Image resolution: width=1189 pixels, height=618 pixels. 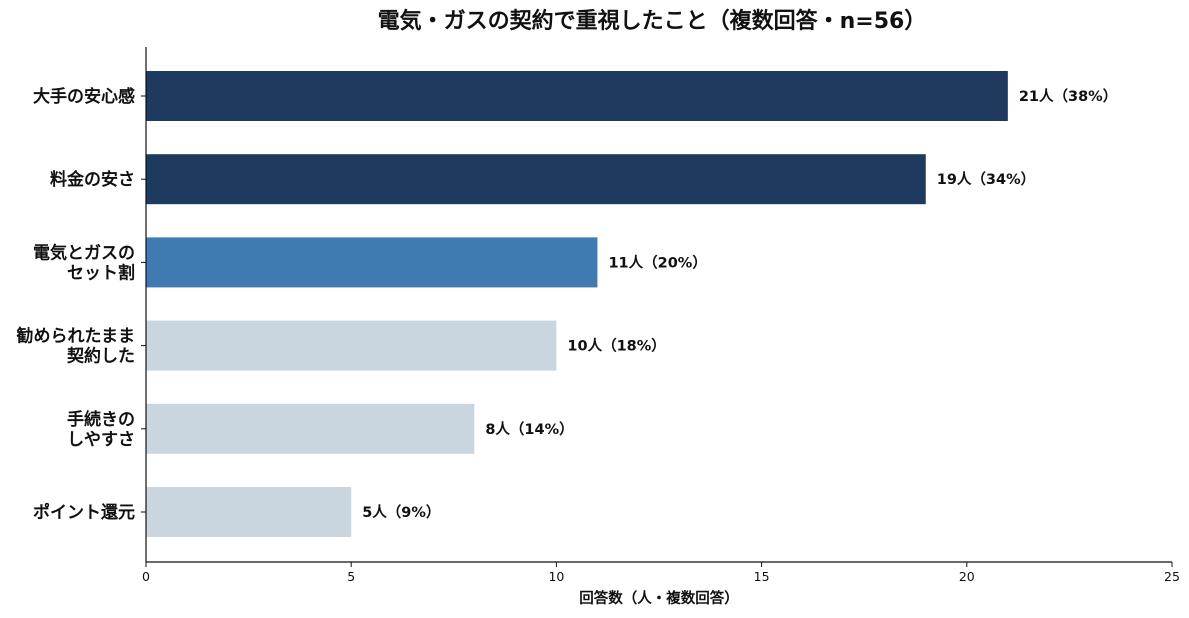 I want to click on x-tick-label-1: 5, so click(x=351, y=576).